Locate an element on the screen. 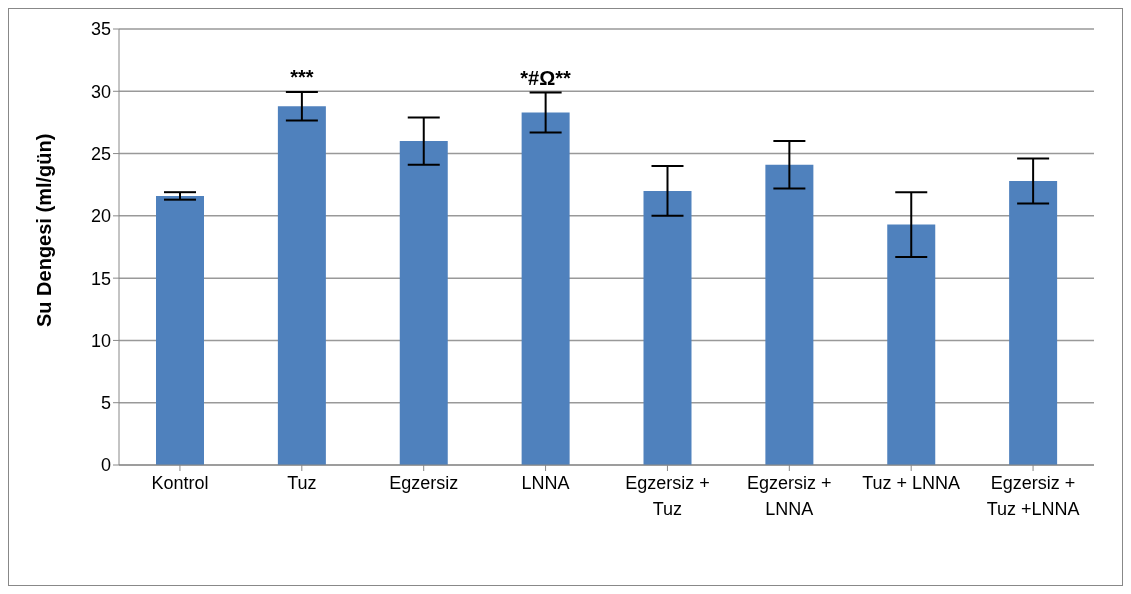 The height and width of the screenshot is (594, 1131). x-tick-label: Egzersiz + Tuz is located at coordinates (667, 496).